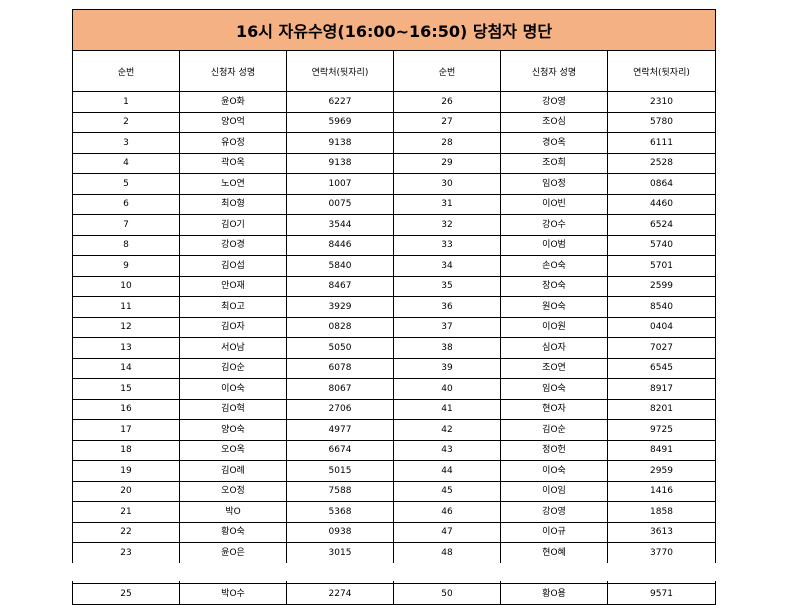 The image size is (793, 605). I want to click on table-row: 6 최O형 0075 31 이O빈 4460, so click(394, 204).